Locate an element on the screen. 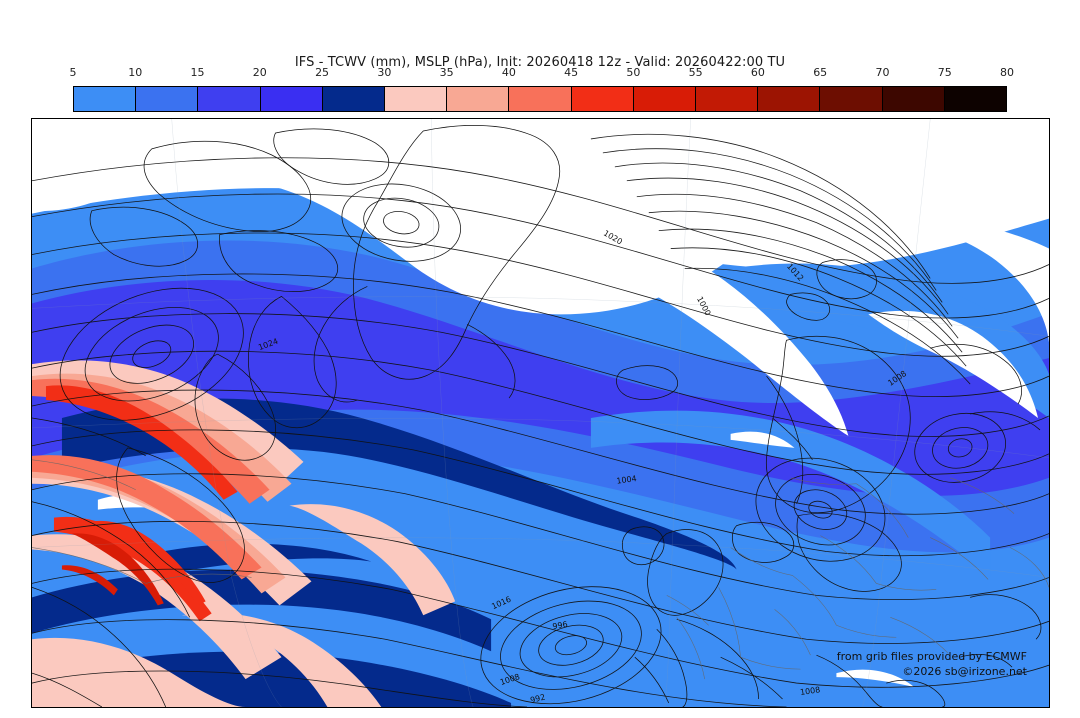 This screenshot has width=1080, height=718. colorbar-tick-70: 70 is located at coordinates (882, 72).